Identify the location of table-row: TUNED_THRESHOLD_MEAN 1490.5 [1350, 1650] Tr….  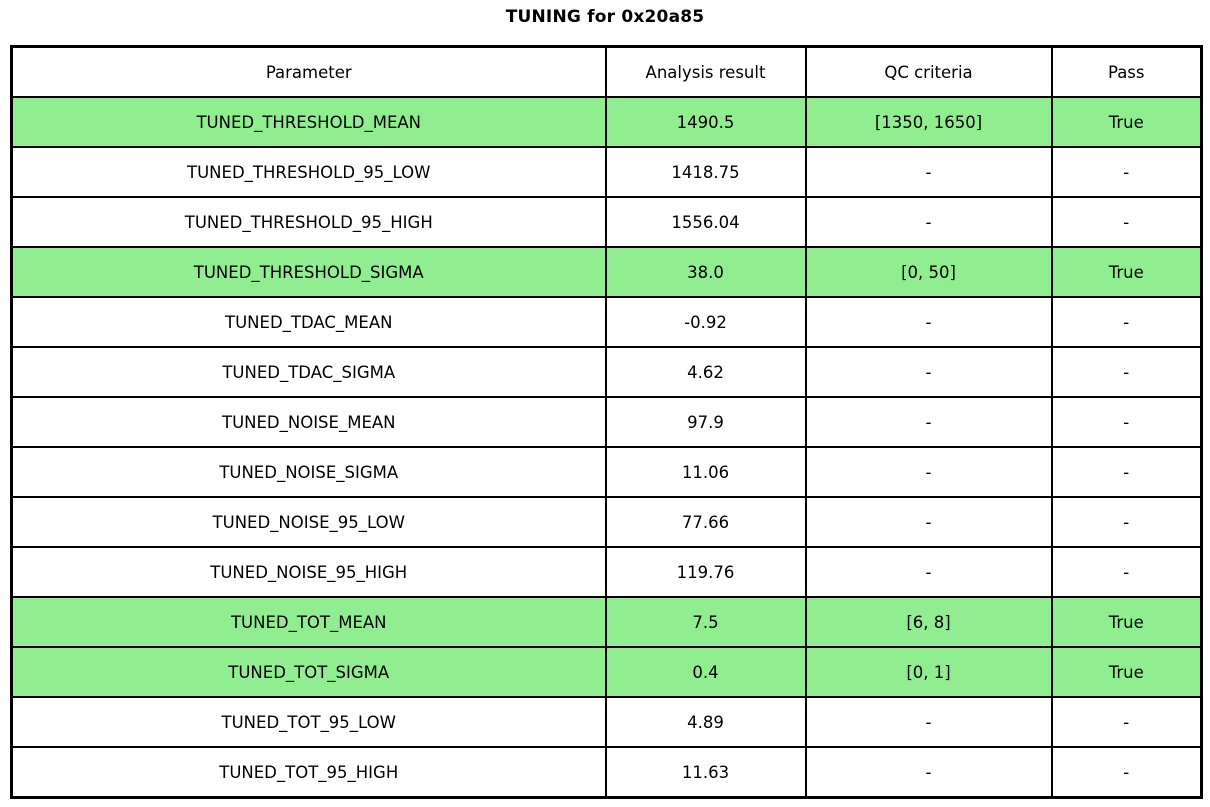
(606, 122).